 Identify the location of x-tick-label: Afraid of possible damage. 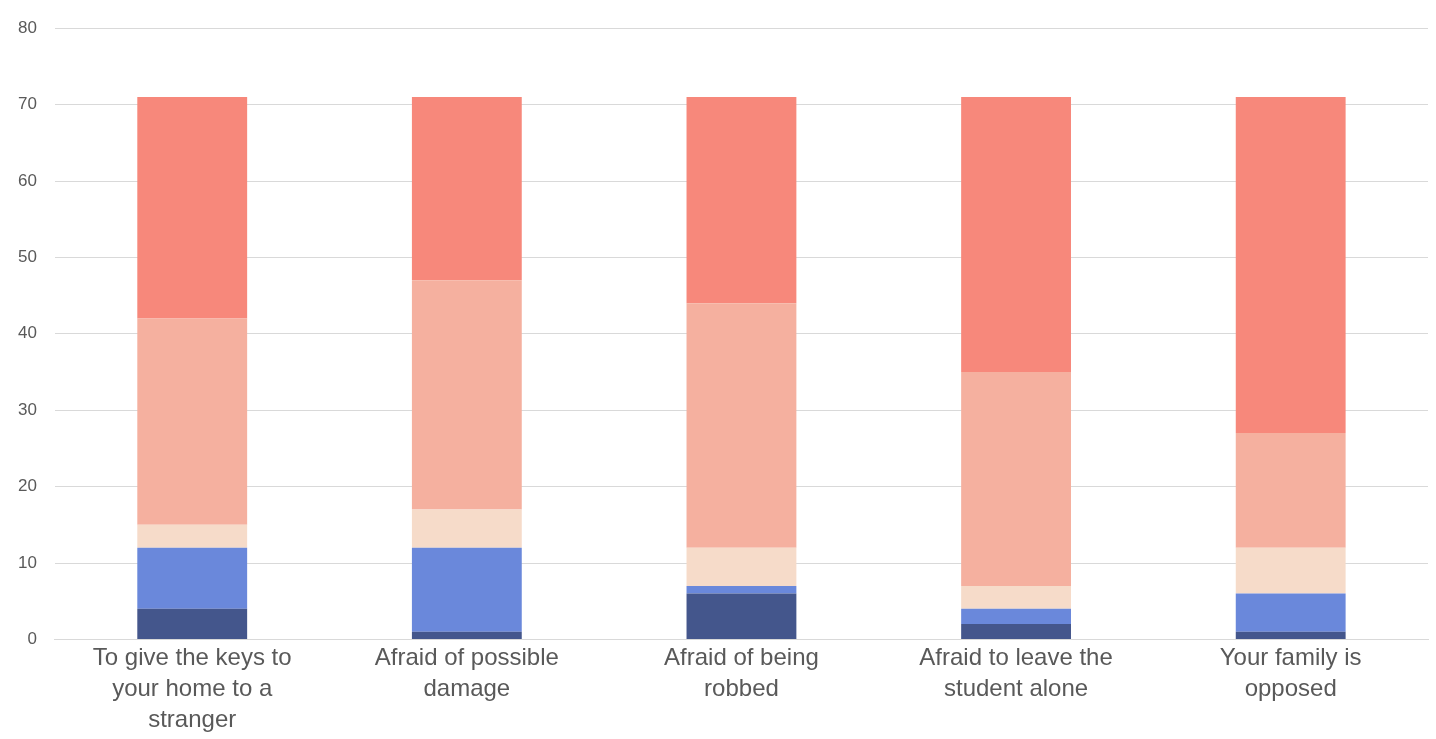
(466, 671).